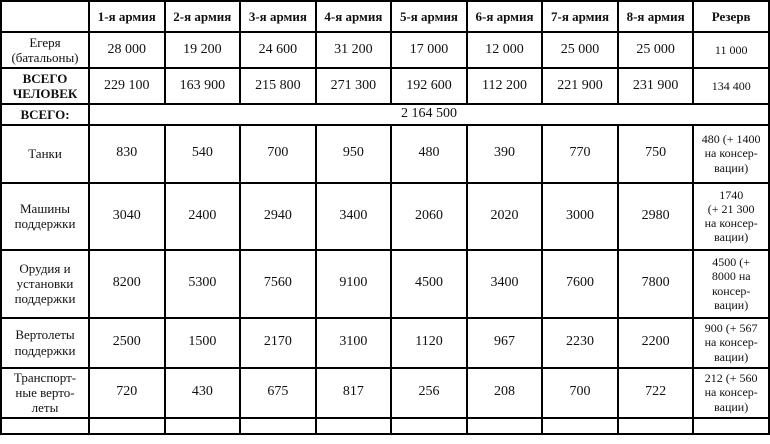  What do you see at coordinates (45, 153) in the screenshot?
I see `row-label: Танки` at bounding box center [45, 153].